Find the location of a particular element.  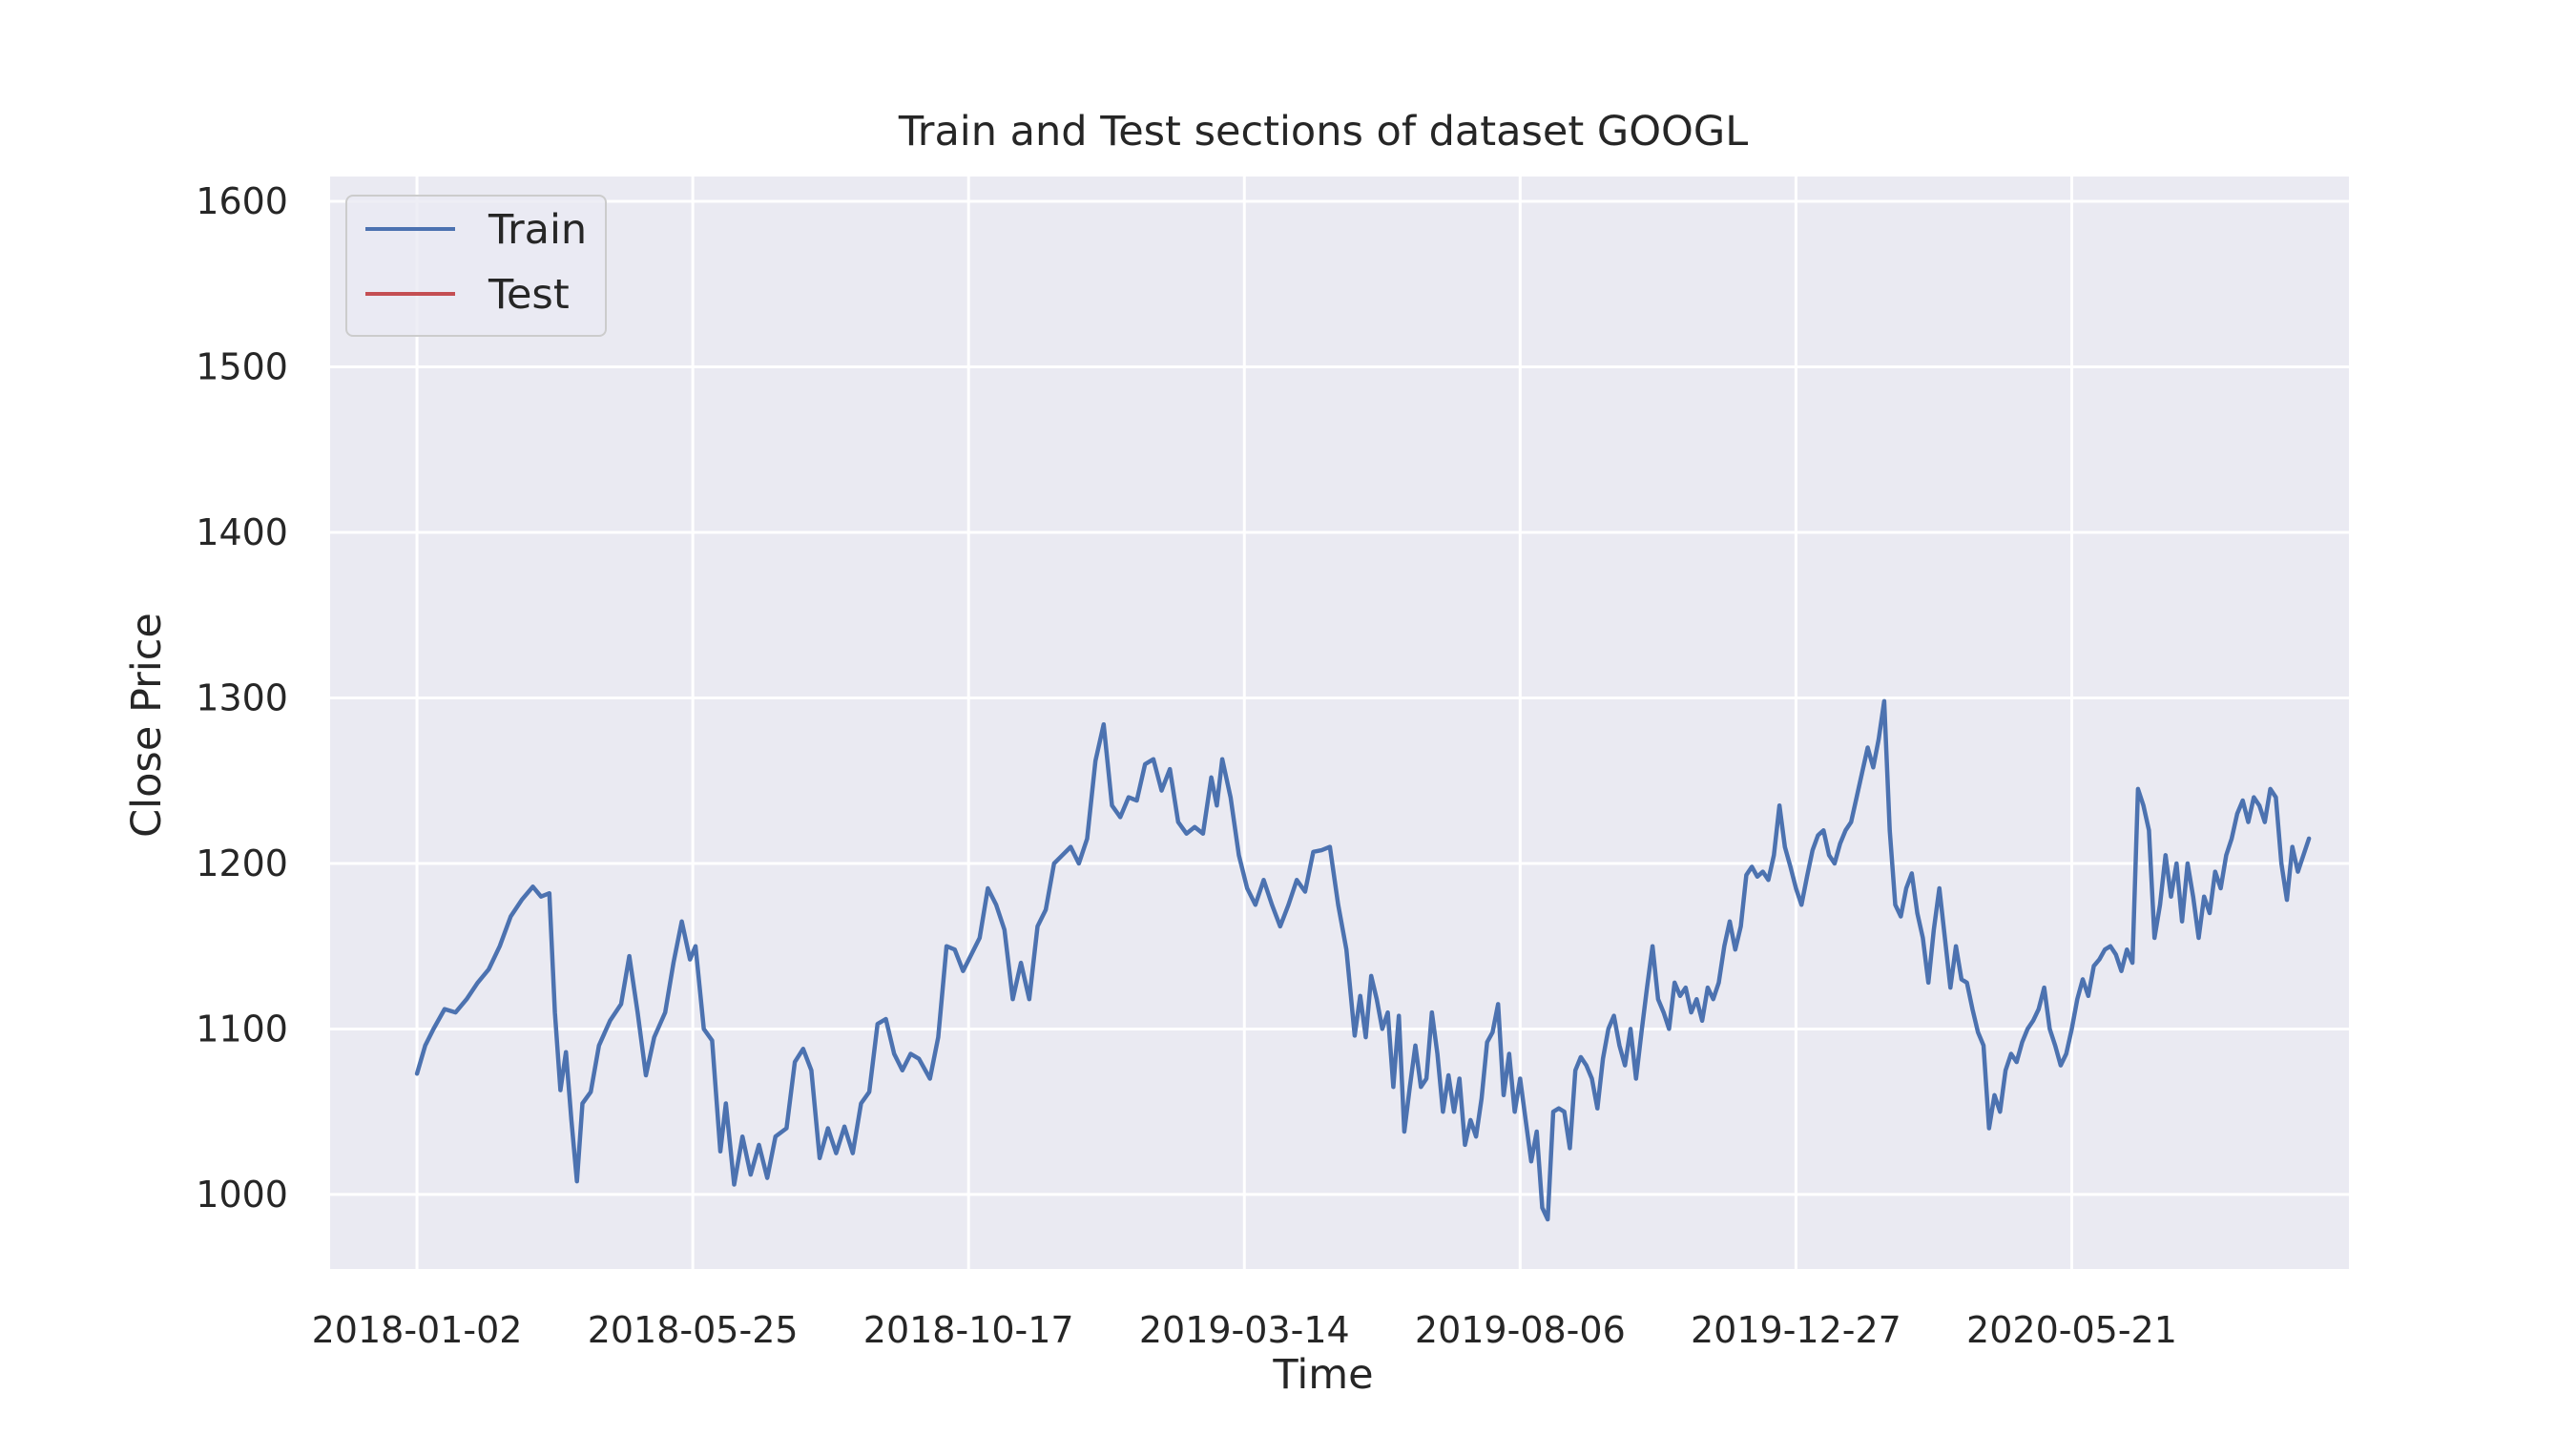

x-tick-label: 2019-12-27 is located at coordinates (1796, 1330).